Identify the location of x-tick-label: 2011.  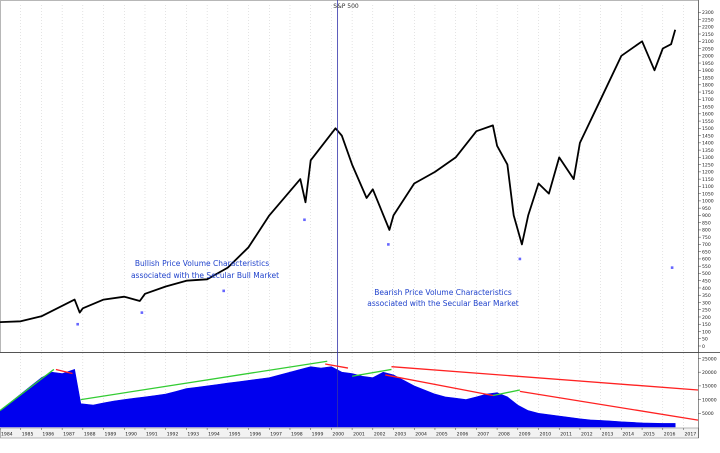
(566, 435).